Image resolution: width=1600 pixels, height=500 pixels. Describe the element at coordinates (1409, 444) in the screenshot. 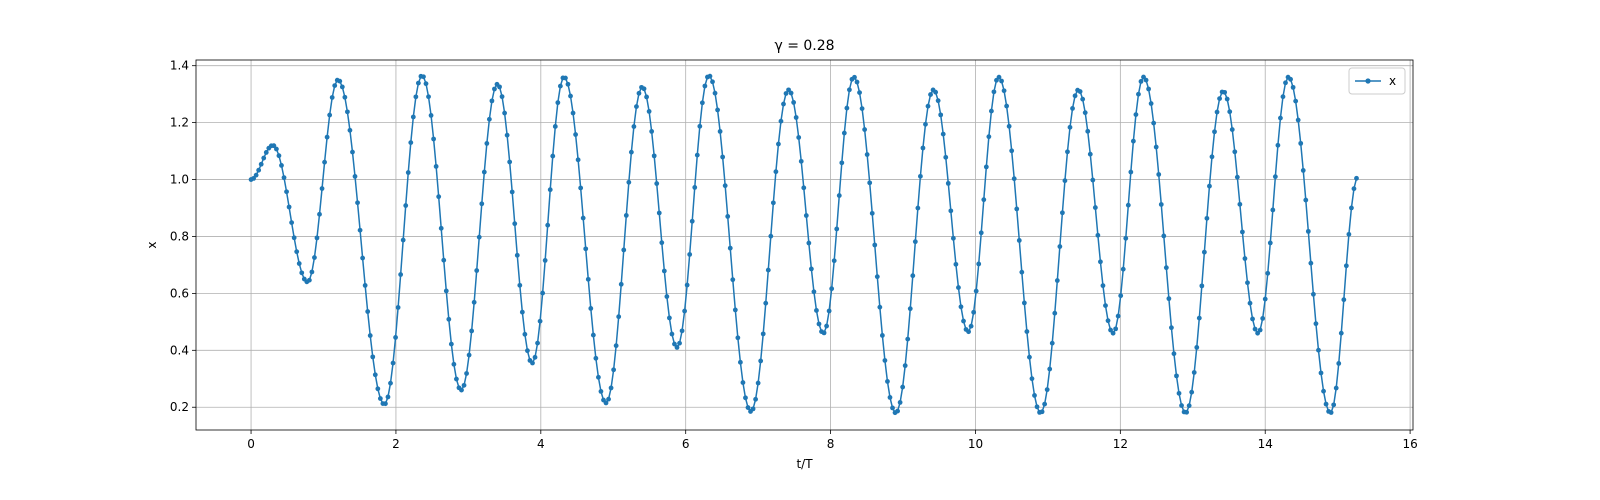

I see `x-tick-label: 16` at that location.